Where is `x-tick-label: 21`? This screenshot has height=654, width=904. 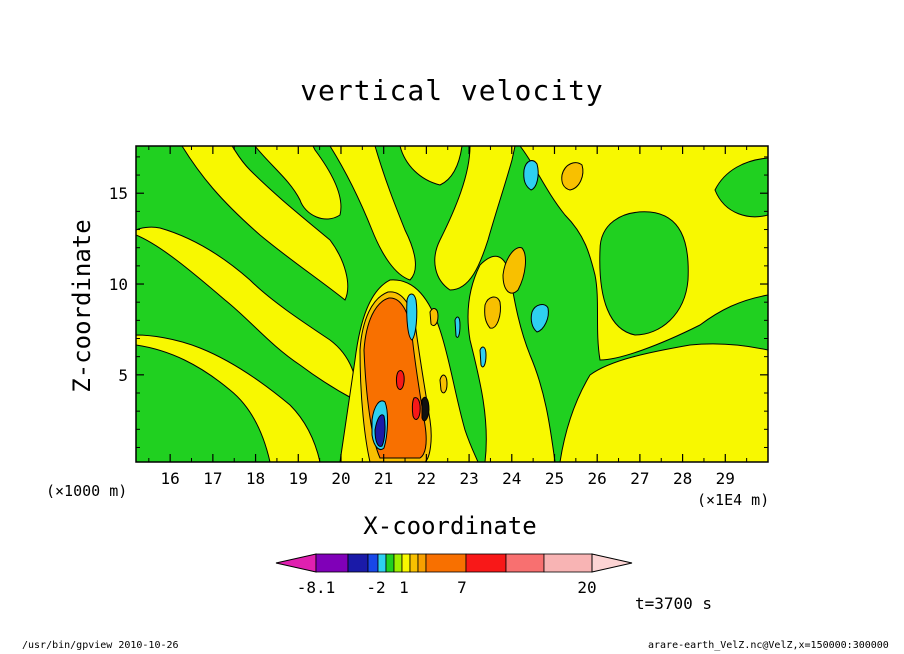
x-tick-label: 21 is located at coordinates (383, 478).